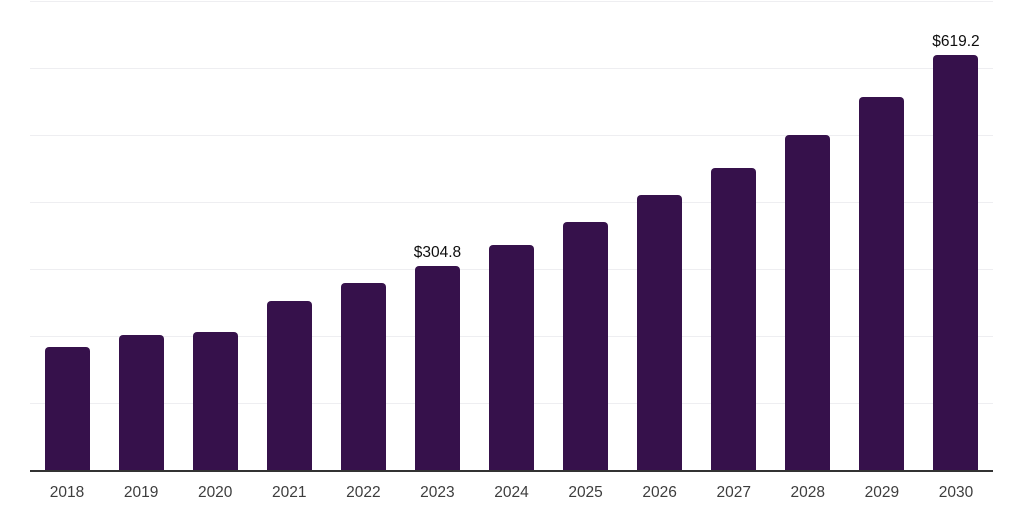 This screenshot has height=512, width=1024. I want to click on x-tick-label-2028: 2028, so click(808, 492).